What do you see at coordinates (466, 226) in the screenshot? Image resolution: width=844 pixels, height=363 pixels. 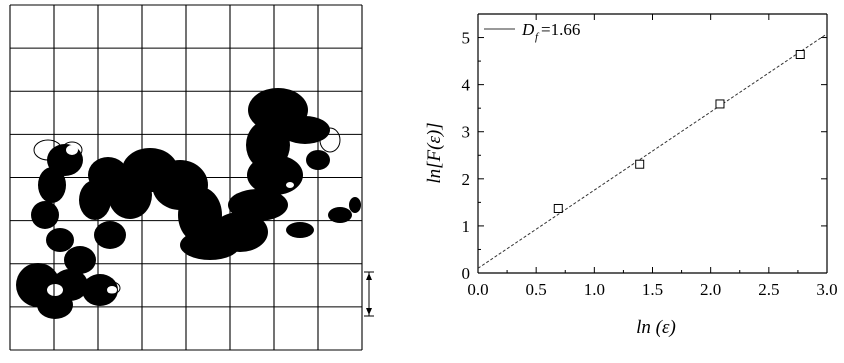 I see `y-tick-label: 1` at bounding box center [466, 226].